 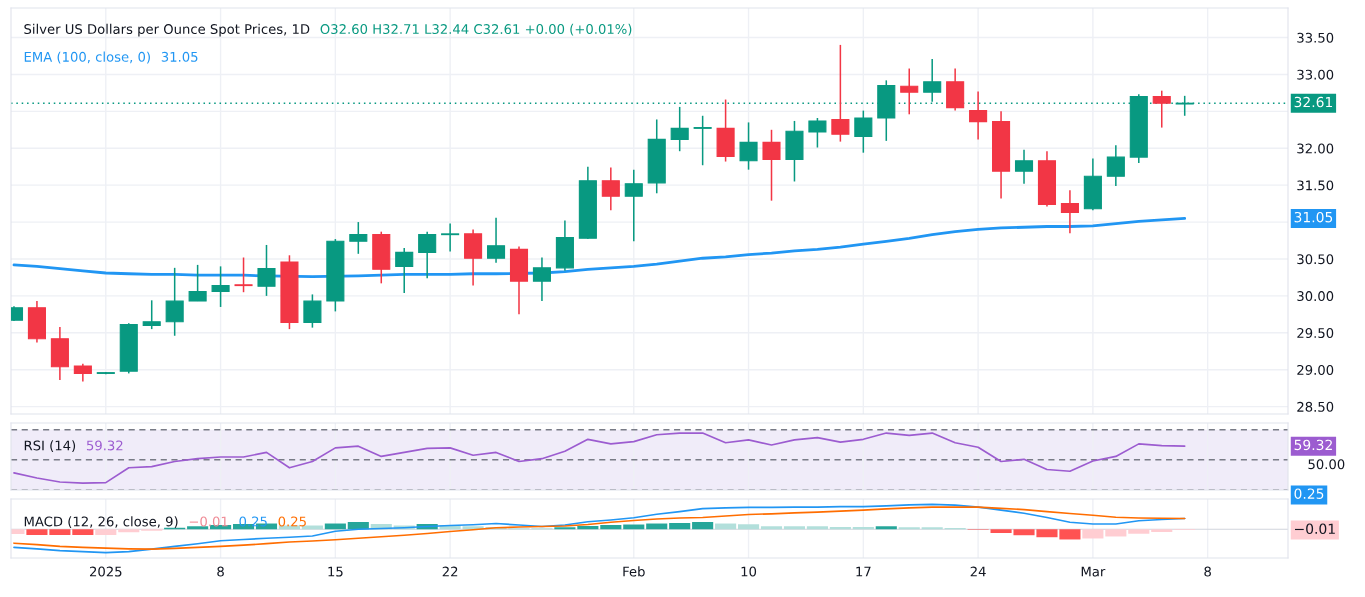 I want to click on annotation: 59.32, so click(x=104, y=445).